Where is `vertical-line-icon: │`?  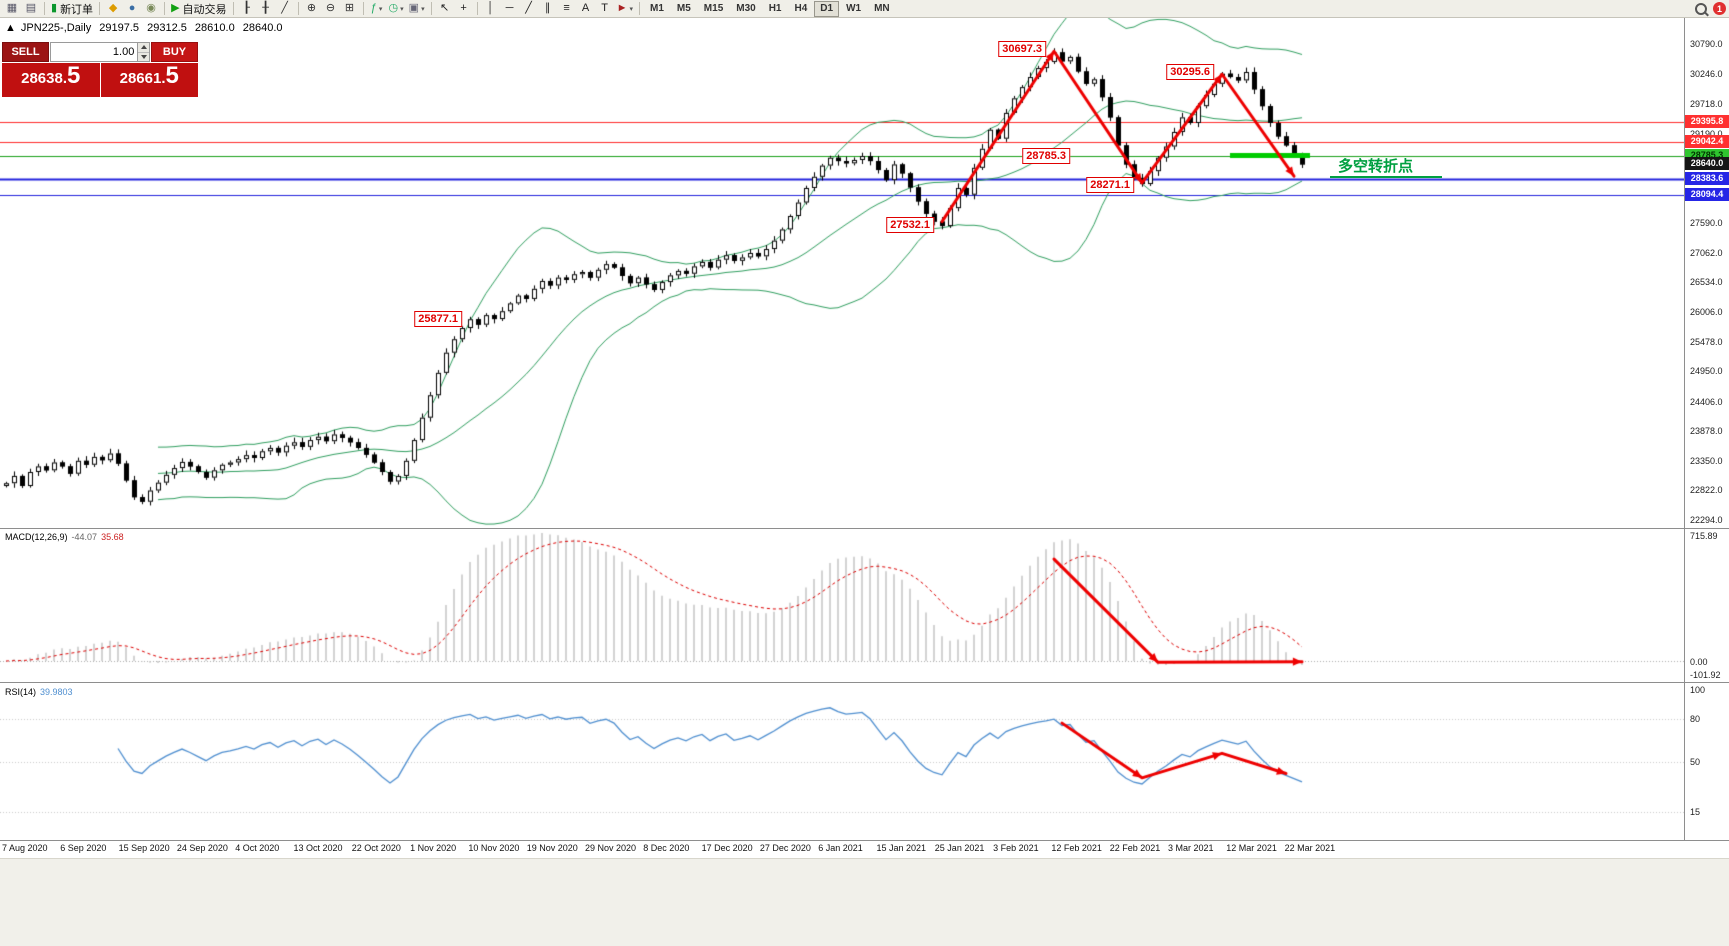
vertical-line-icon: │ is located at coordinates (491, 9).